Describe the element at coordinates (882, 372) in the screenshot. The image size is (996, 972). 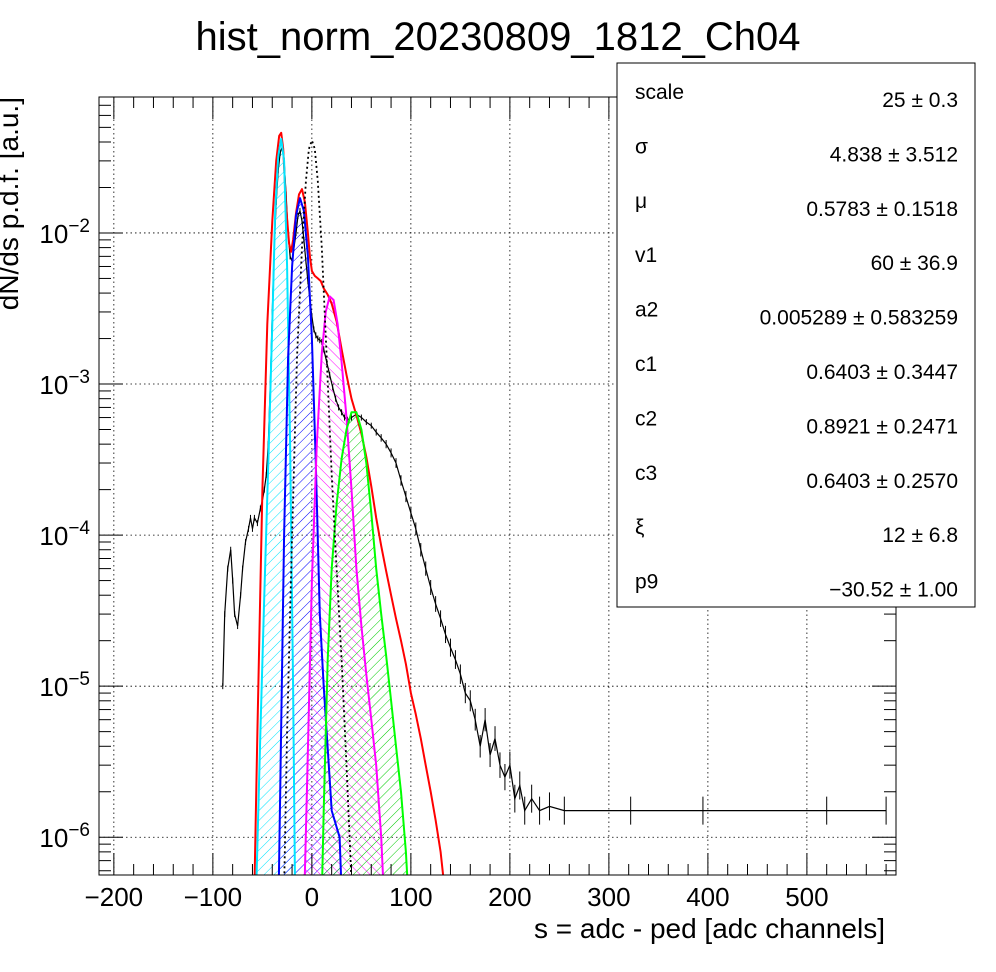
I see `stats-value: 0.6403 ± 0.3447` at that location.